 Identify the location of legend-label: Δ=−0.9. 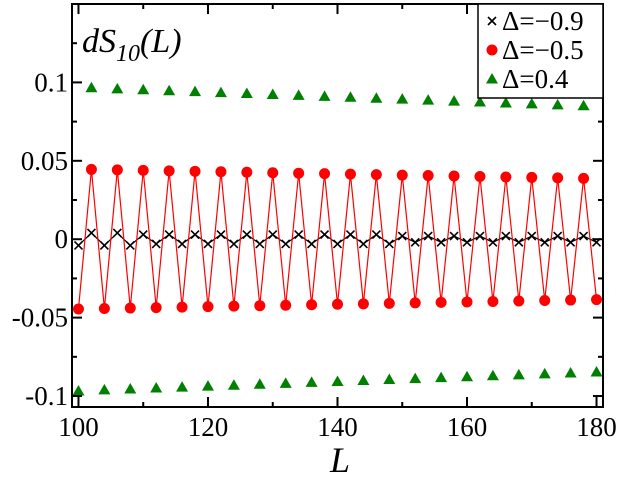
(543, 21).